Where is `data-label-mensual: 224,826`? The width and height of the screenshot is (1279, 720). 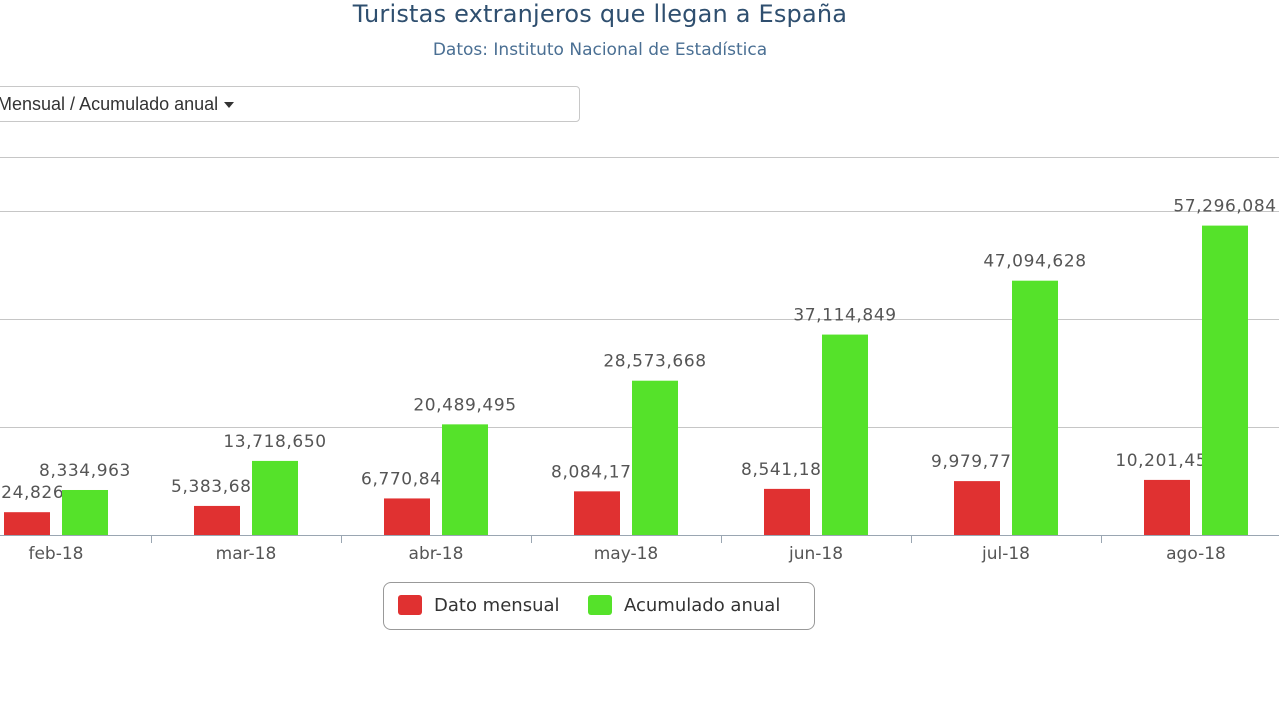 data-label-mensual: 224,826 is located at coordinates (32, 493).